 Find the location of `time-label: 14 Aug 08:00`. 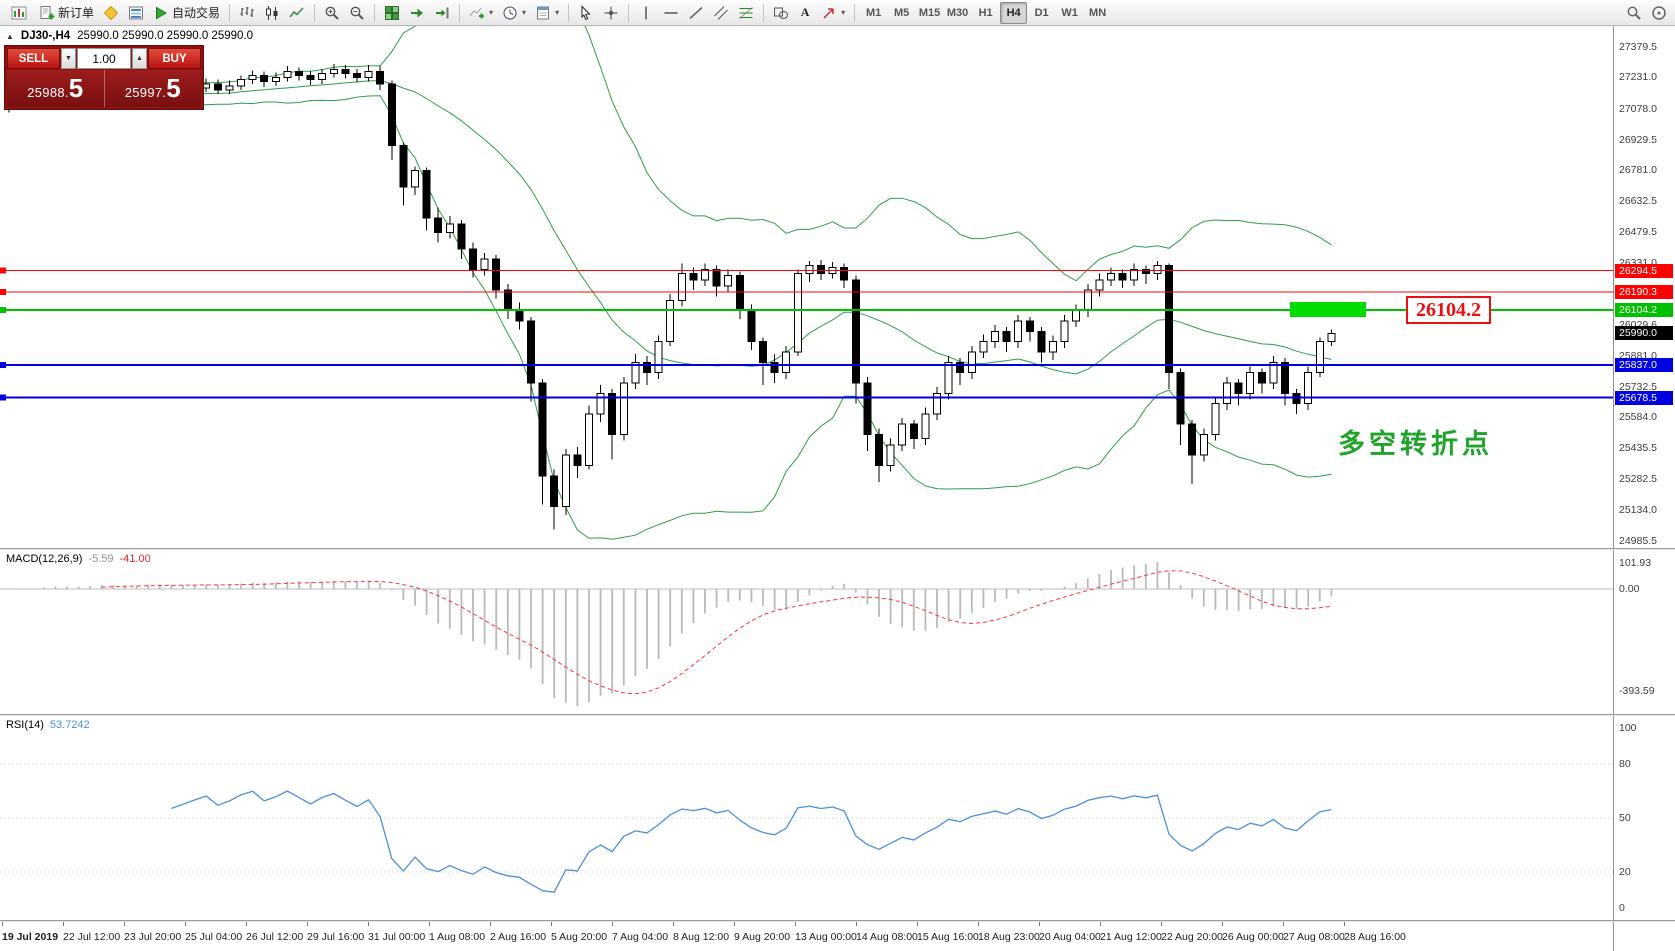

time-label: 14 Aug 08:00 is located at coordinates (887, 937).